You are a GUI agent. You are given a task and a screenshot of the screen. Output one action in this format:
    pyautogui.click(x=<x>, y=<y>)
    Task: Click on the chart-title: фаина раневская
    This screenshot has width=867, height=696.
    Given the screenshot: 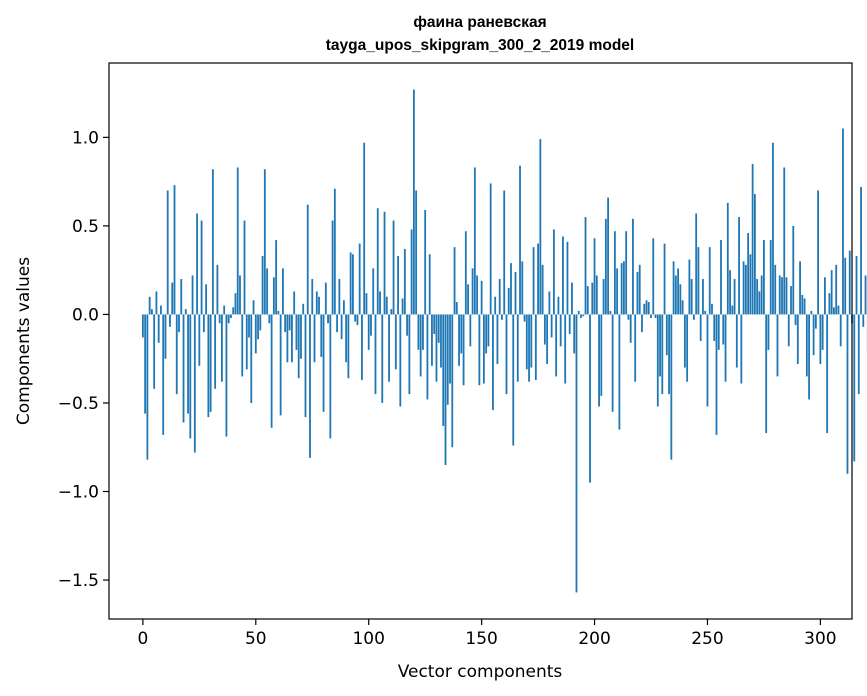 What is the action you would take?
    pyautogui.click(x=479, y=22)
    